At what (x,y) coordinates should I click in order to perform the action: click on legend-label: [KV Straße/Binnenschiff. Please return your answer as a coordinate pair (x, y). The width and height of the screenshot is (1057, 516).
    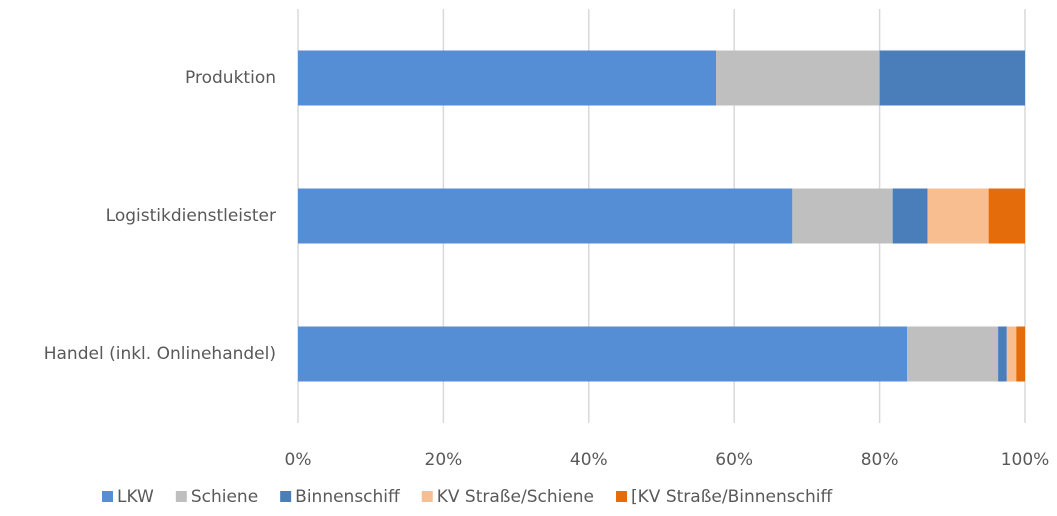
    Looking at the image, I should click on (732, 497).